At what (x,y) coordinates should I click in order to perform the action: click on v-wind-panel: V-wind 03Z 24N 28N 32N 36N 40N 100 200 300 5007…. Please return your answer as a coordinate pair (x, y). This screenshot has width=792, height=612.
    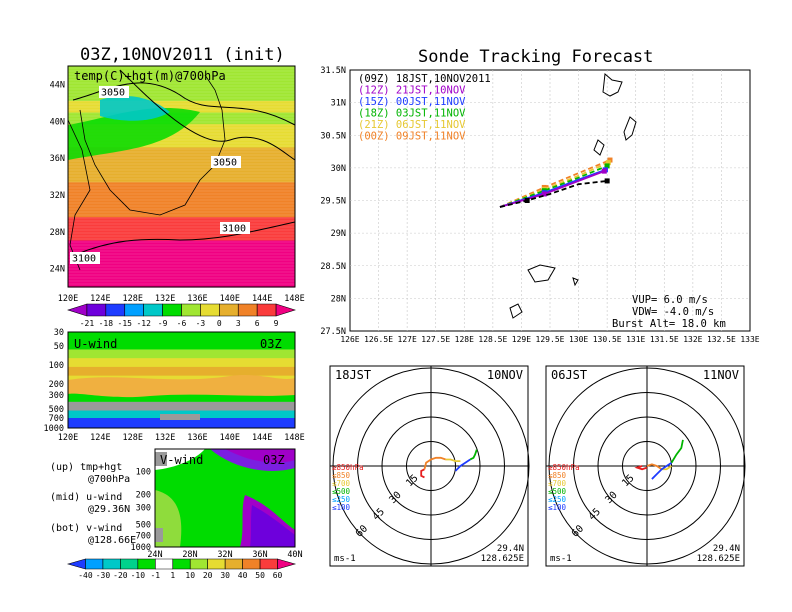
    Looking at the image, I should click on (184, 514).